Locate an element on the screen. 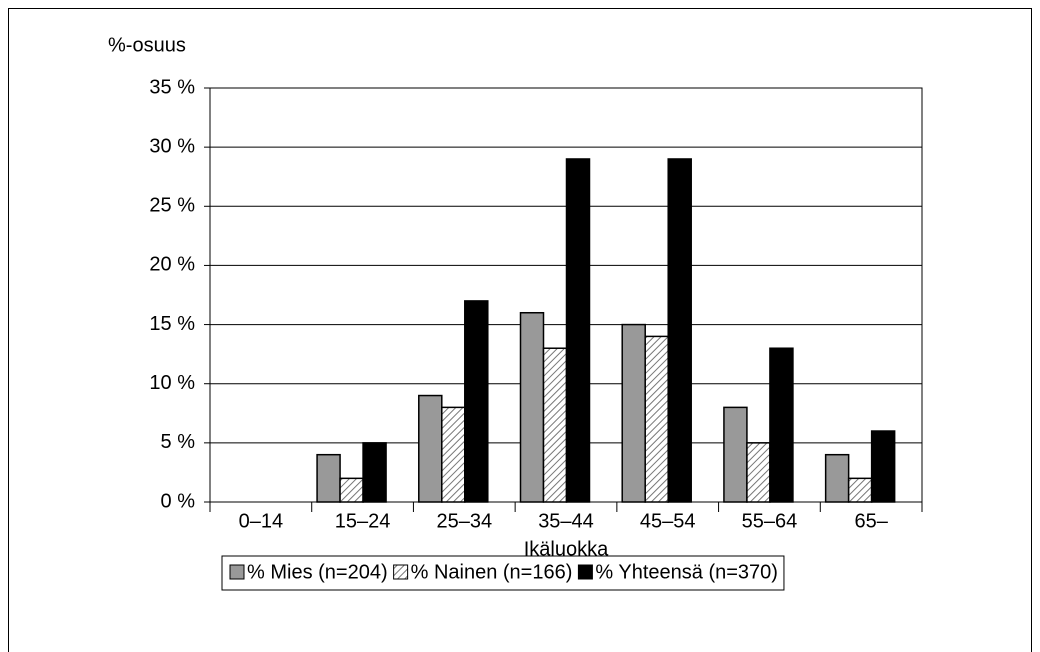 Image resolution: width=1040 pixels, height=652 pixels. y-tick-label: 0 % is located at coordinates (178, 501).